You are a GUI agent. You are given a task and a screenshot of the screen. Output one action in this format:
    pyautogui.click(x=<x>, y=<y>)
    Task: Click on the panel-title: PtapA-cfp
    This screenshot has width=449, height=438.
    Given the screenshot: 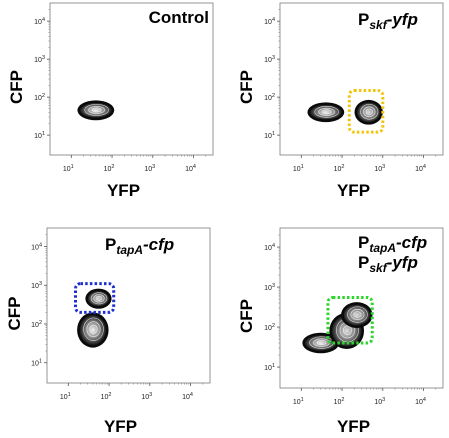 What is the action you would take?
    pyautogui.click(x=139, y=246)
    